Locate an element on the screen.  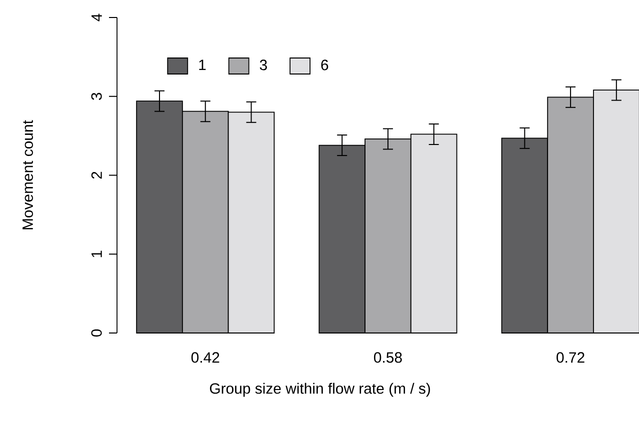
legend-label: 3 is located at coordinates (263, 65).